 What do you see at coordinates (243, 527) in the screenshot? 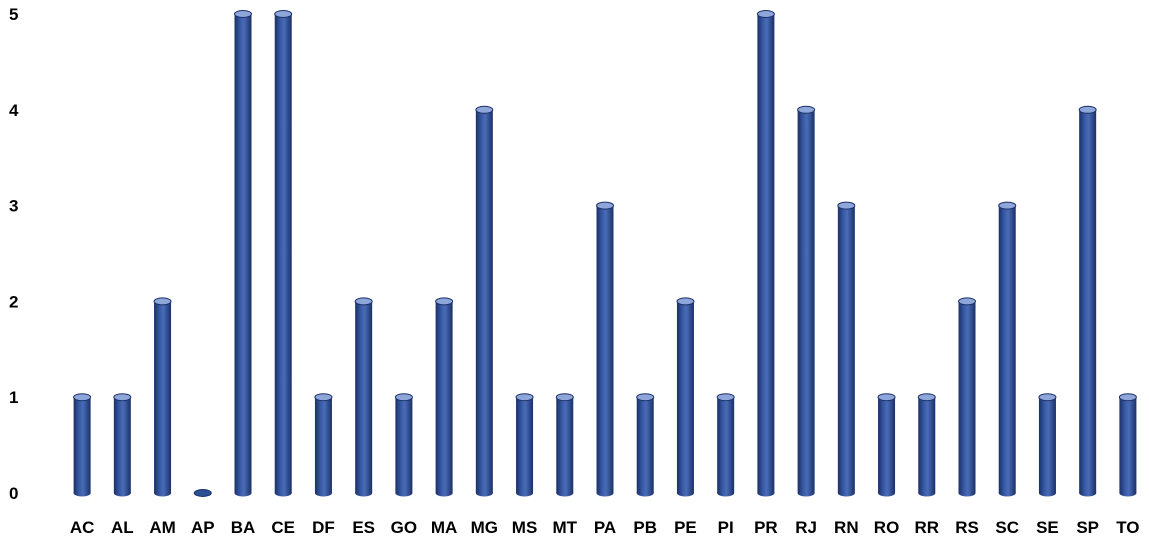
I see `x-tick-label: BA` at bounding box center [243, 527].